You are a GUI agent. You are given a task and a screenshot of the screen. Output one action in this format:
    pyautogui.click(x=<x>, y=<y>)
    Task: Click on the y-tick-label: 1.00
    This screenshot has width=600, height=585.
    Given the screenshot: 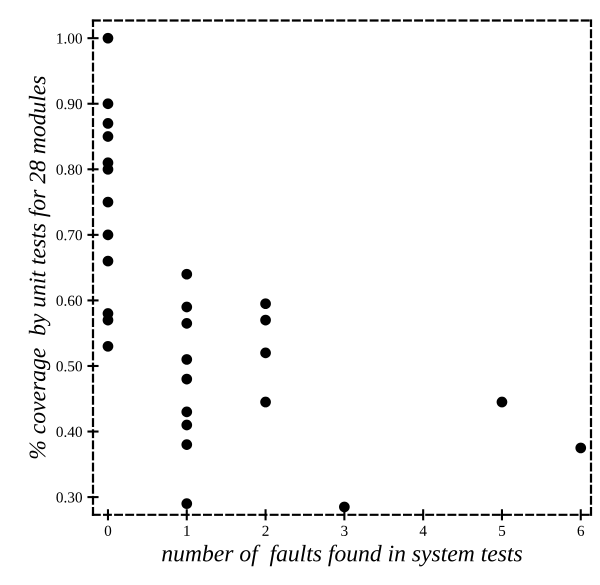 What is the action you would take?
    pyautogui.click(x=69, y=38)
    